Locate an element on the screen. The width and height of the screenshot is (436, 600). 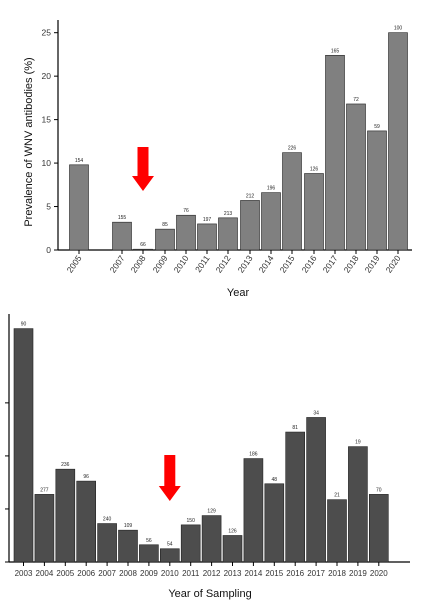
bar-2003 is located at coordinates (23, 445).